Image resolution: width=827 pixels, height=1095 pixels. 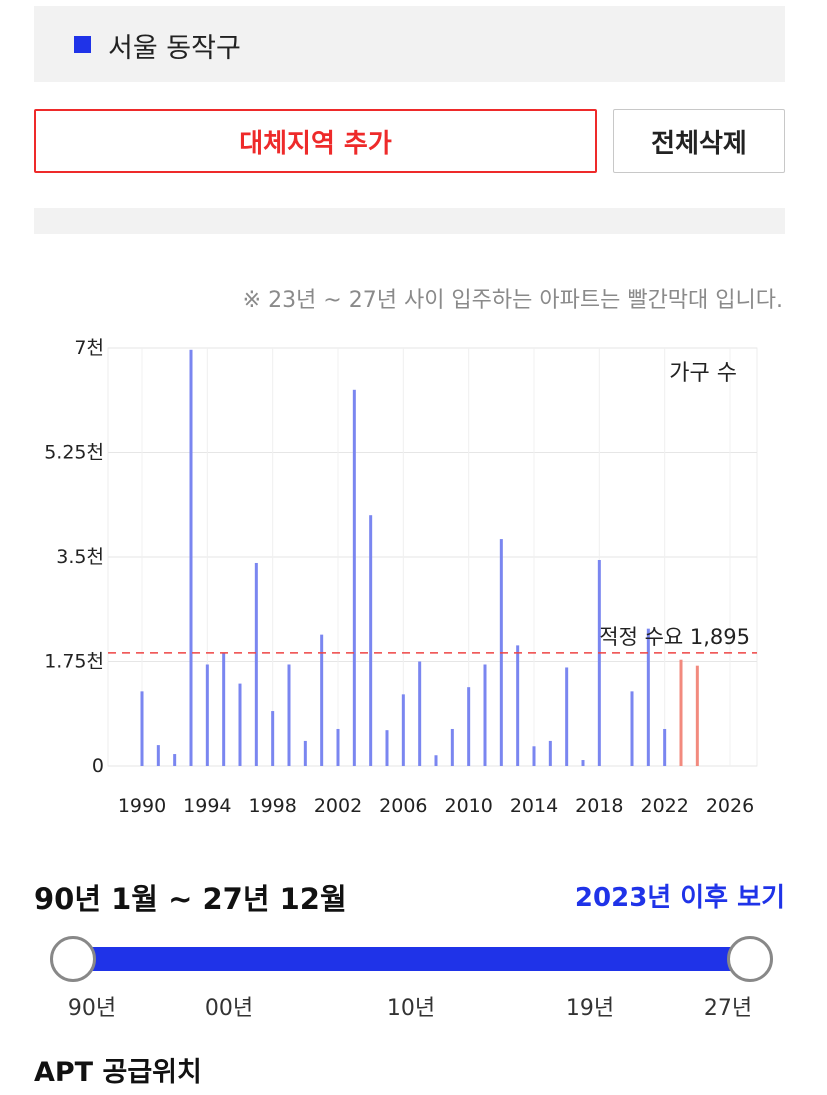 I want to click on x-tick-label: 2014, so click(x=534, y=806).